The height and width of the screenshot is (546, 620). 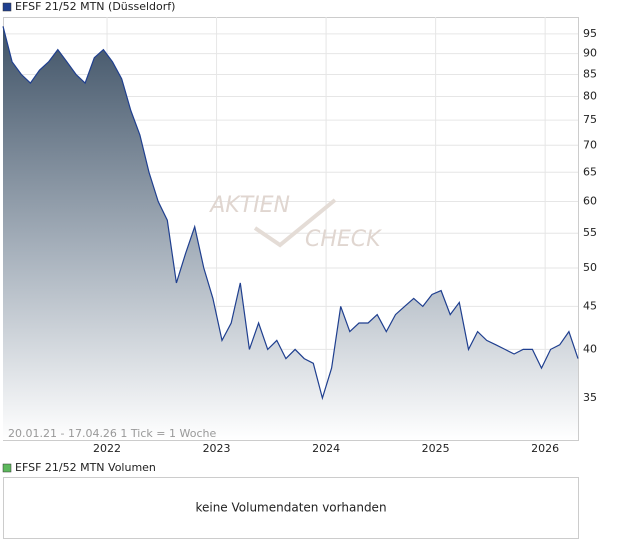 I want to click on y-tick-label: 80, so click(x=590, y=96).